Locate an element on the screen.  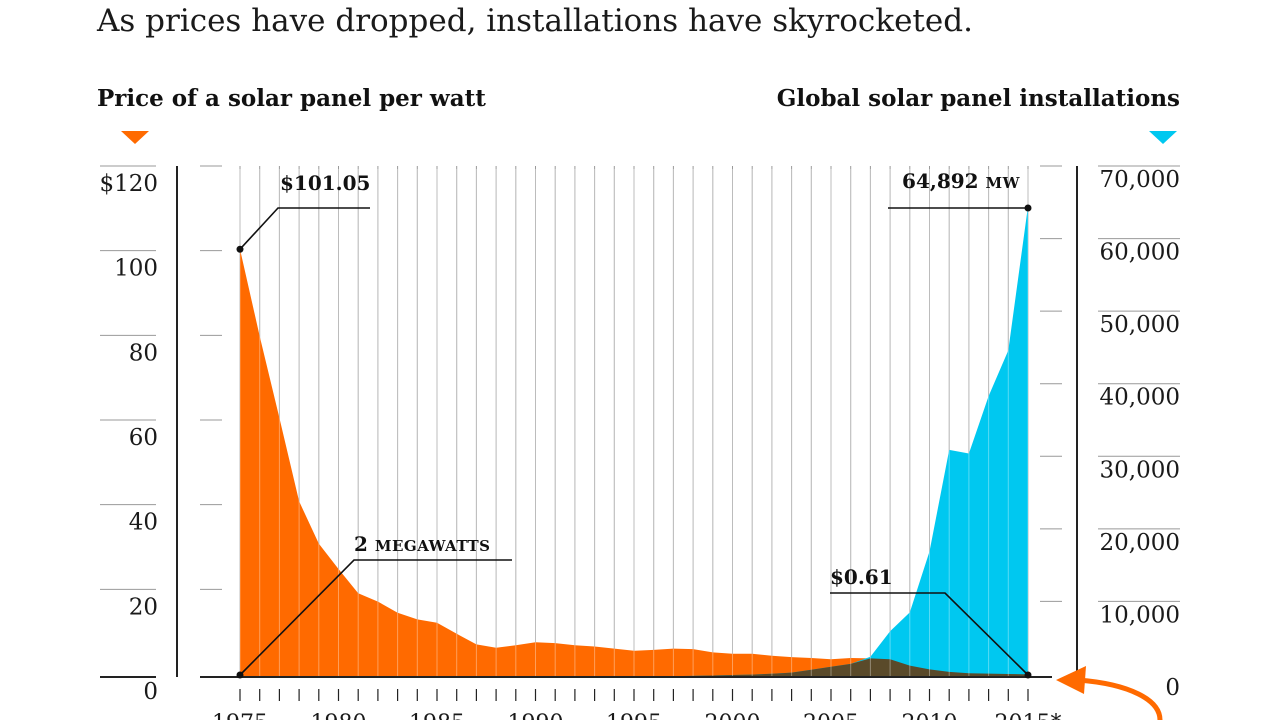
right-tick-label: 10,000 is located at coordinates (1140, 615).